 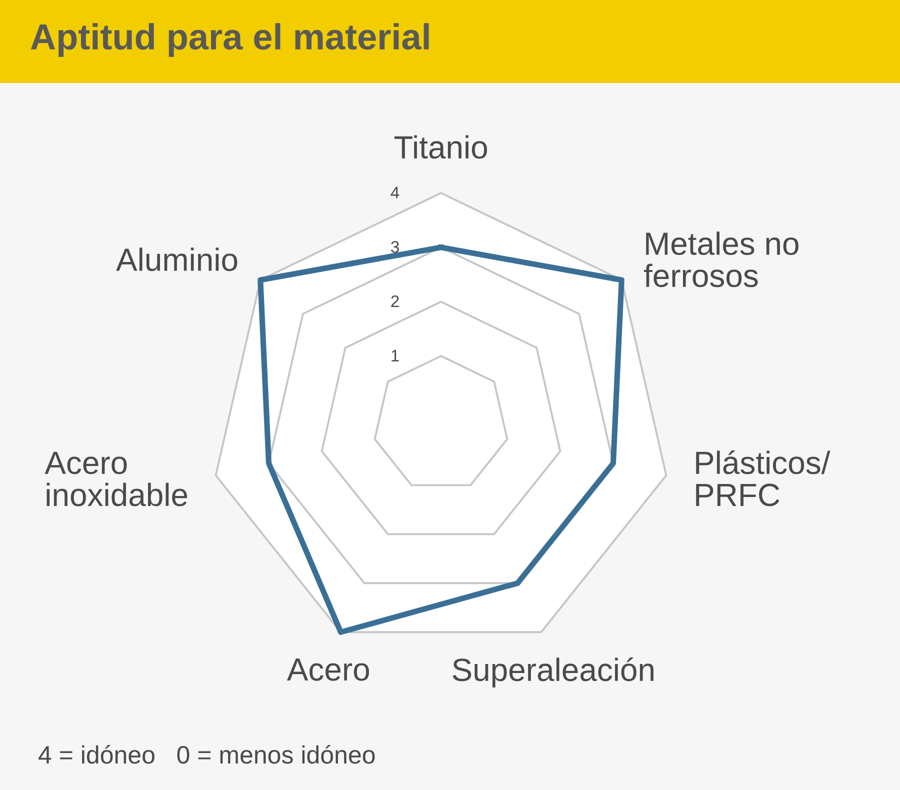 What do you see at coordinates (177, 260) in the screenshot?
I see `spoke-label: Aluminio` at bounding box center [177, 260].